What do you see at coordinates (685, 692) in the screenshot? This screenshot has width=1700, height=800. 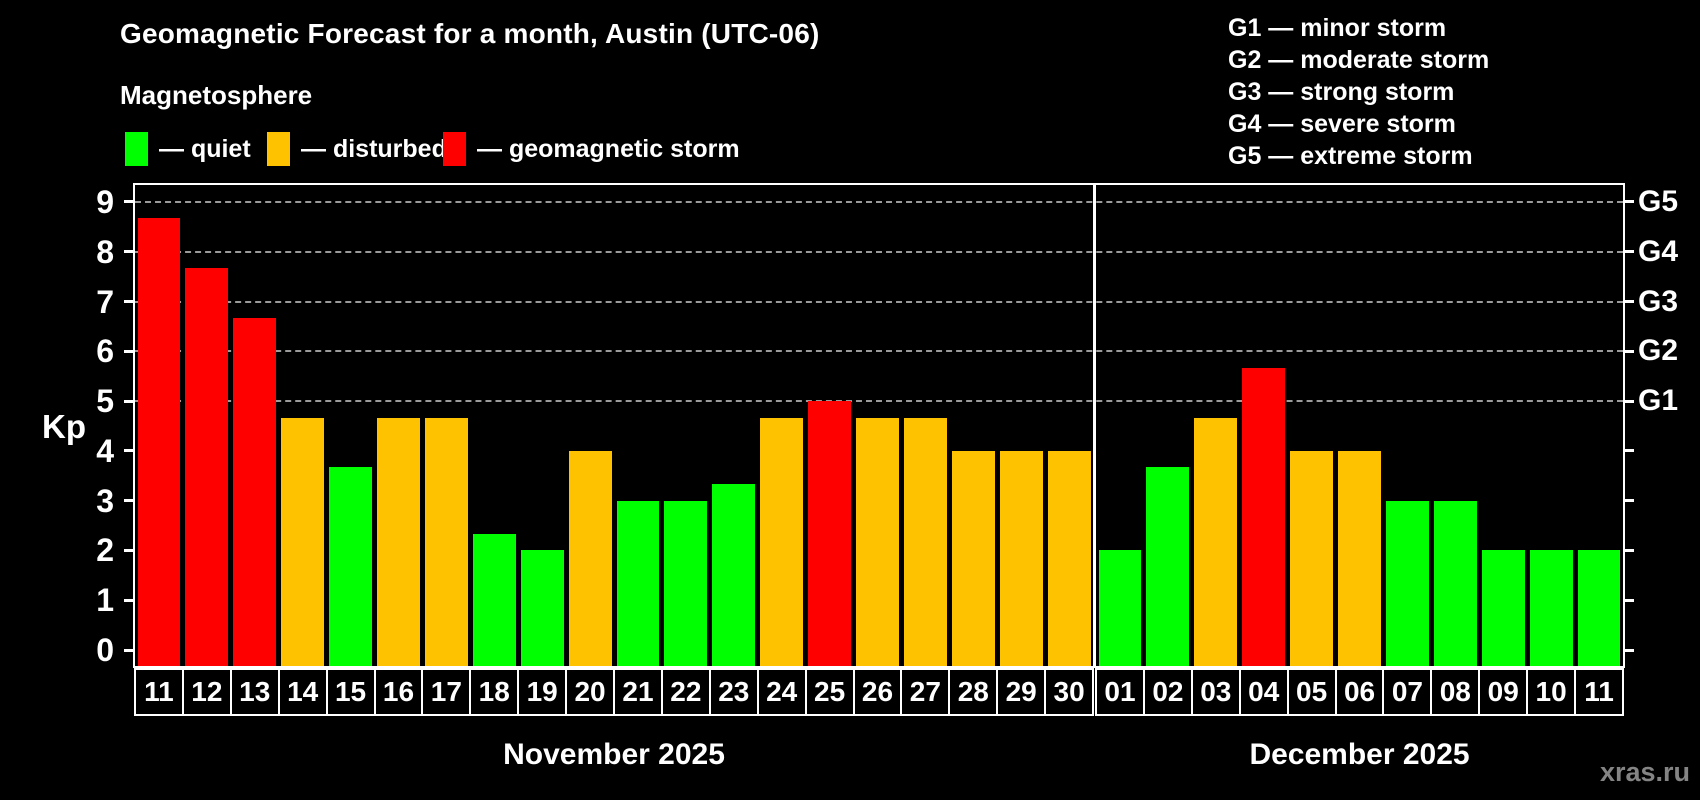 I see `day-label-november-22: 22` at bounding box center [685, 692].